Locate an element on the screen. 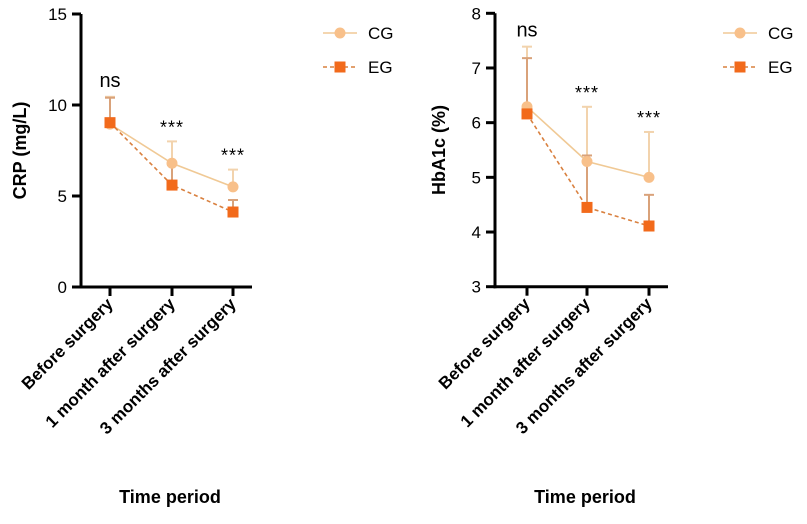 Image resolution: width=807 pixels, height=524 pixels. y-axis-title: CRP (mg/L) is located at coordinates (20, 151).